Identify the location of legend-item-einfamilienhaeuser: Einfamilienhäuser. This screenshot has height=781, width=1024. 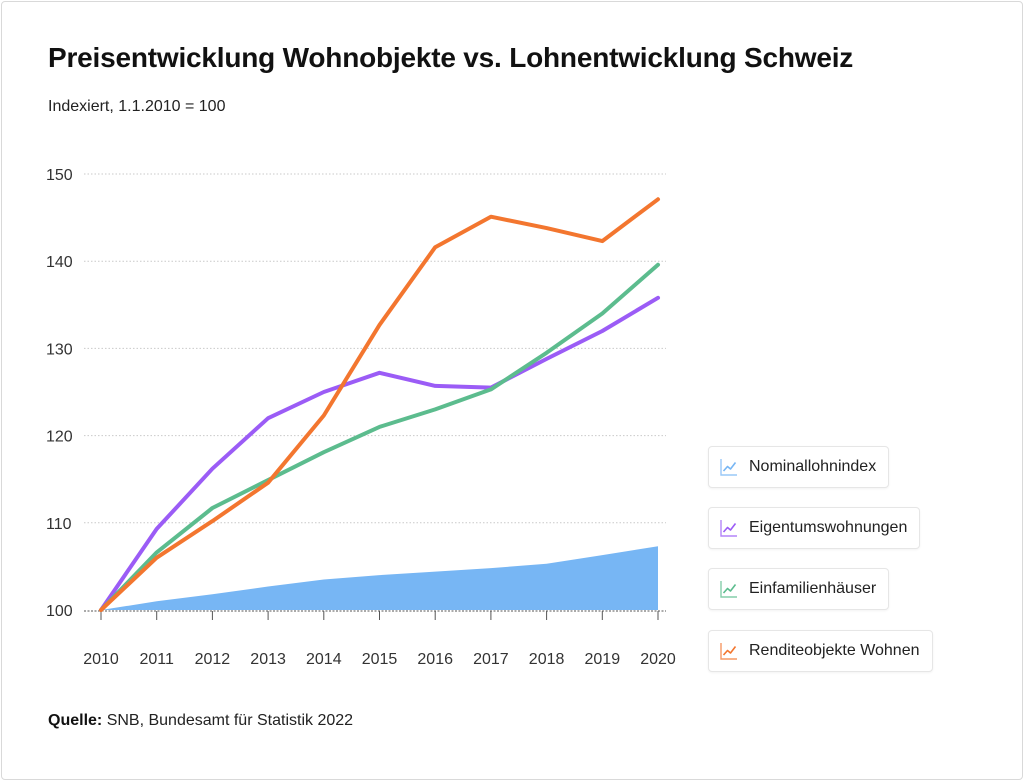
(799, 589).